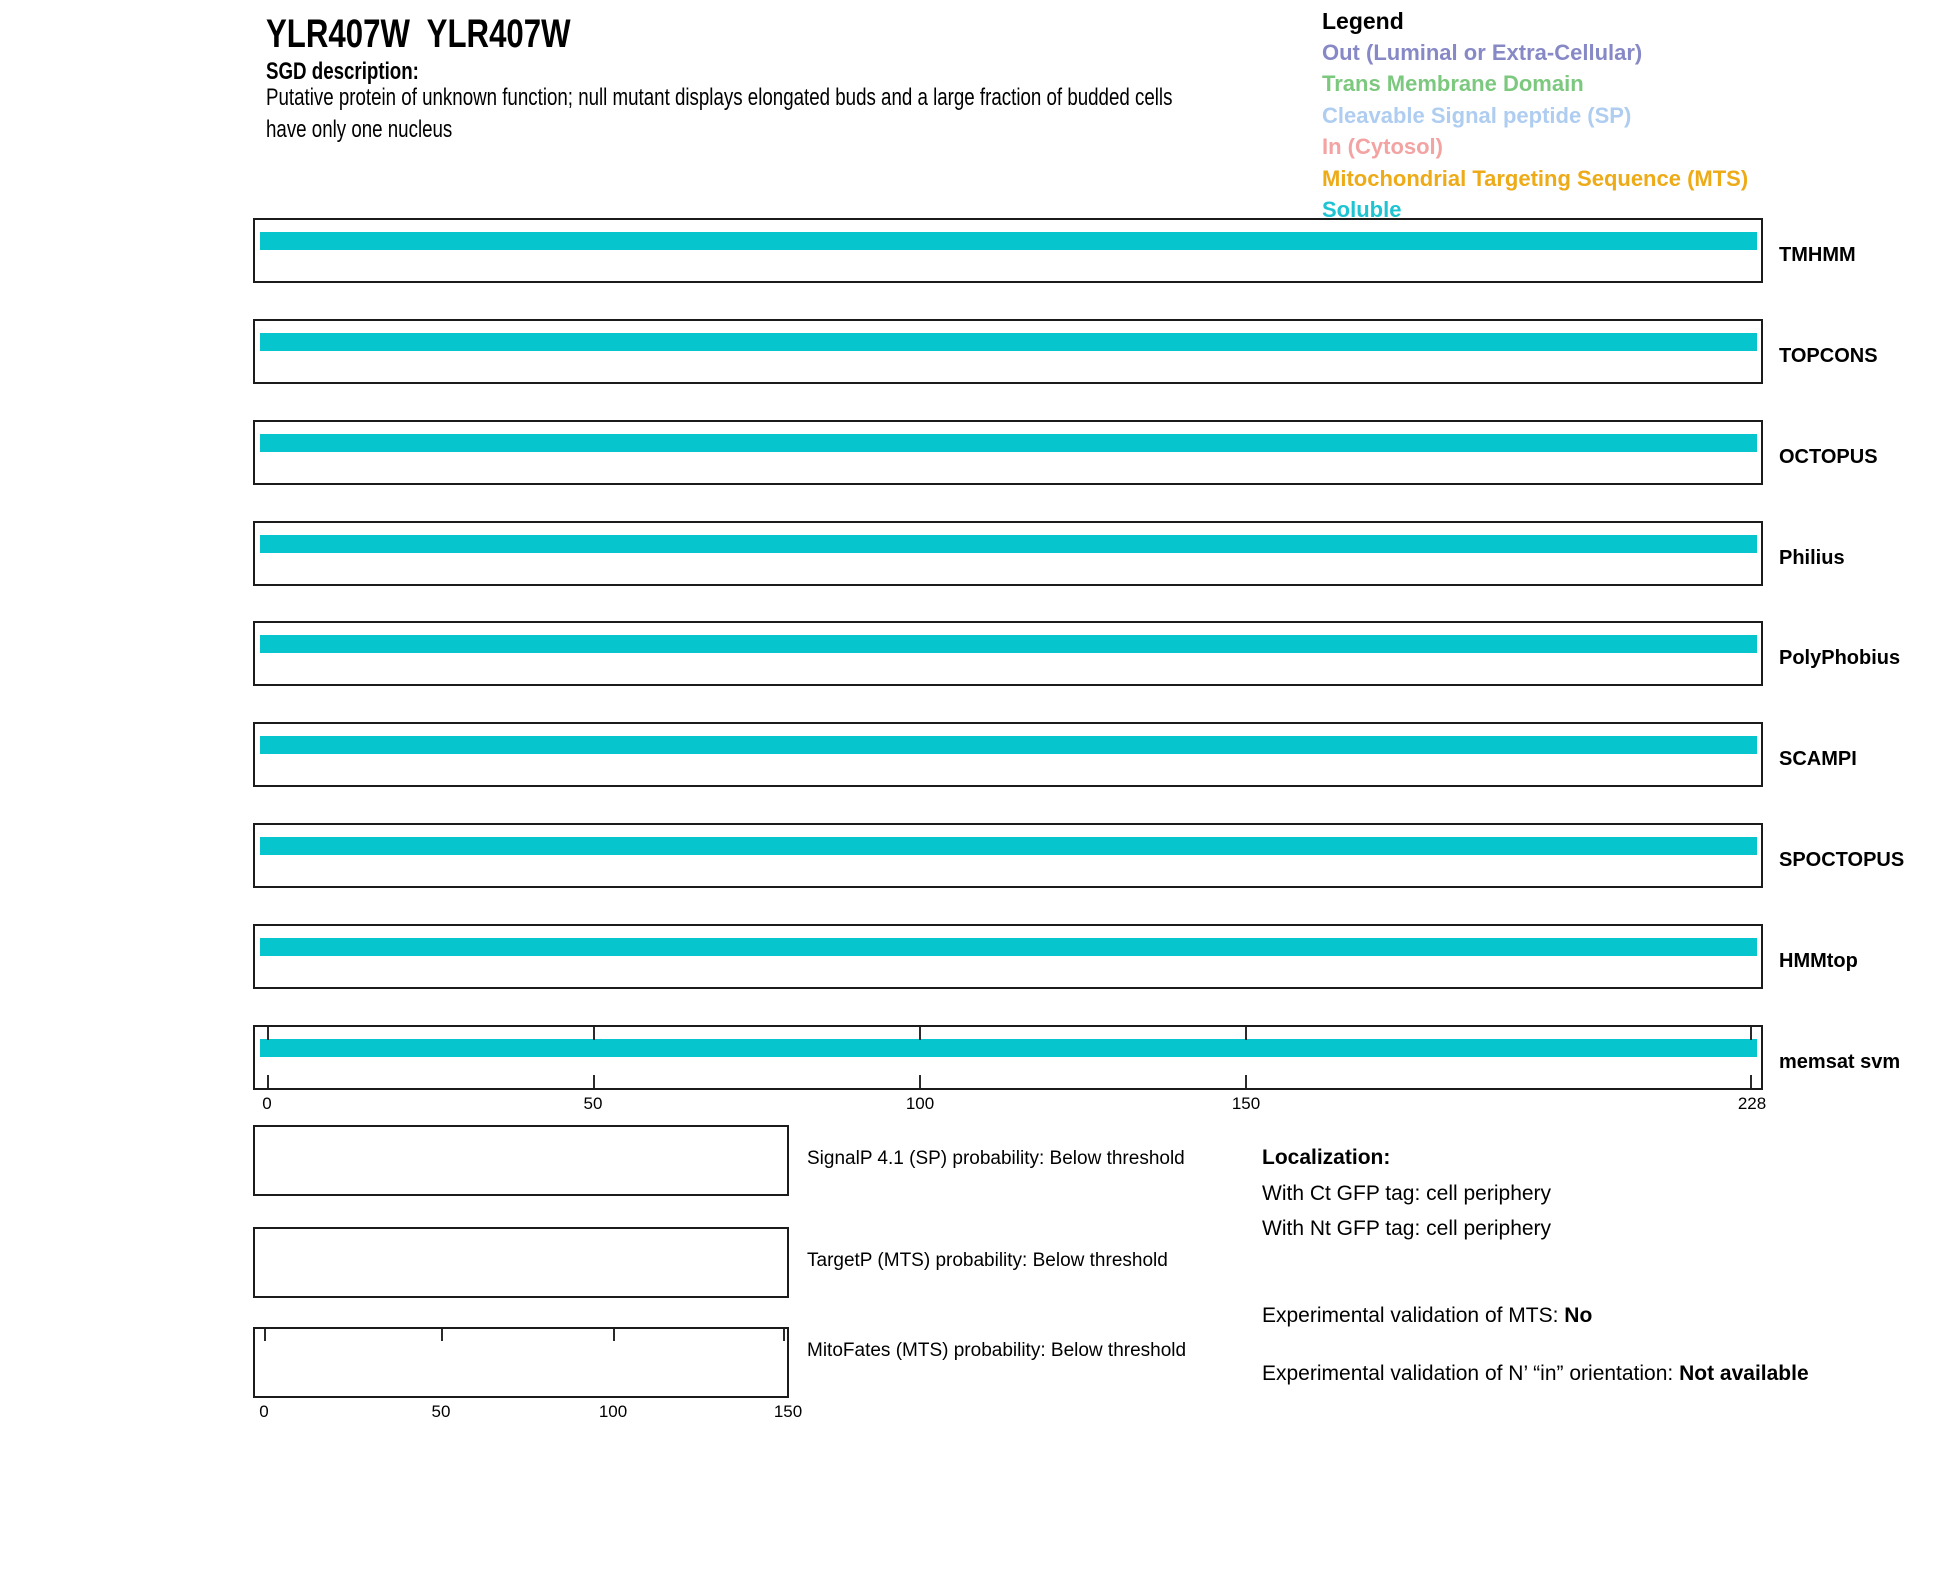 The width and height of the screenshot is (1950, 1573). What do you see at coordinates (1246, 1103) in the screenshot?
I see `x-axis-tick-label: 150` at bounding box center [1246, 1103].